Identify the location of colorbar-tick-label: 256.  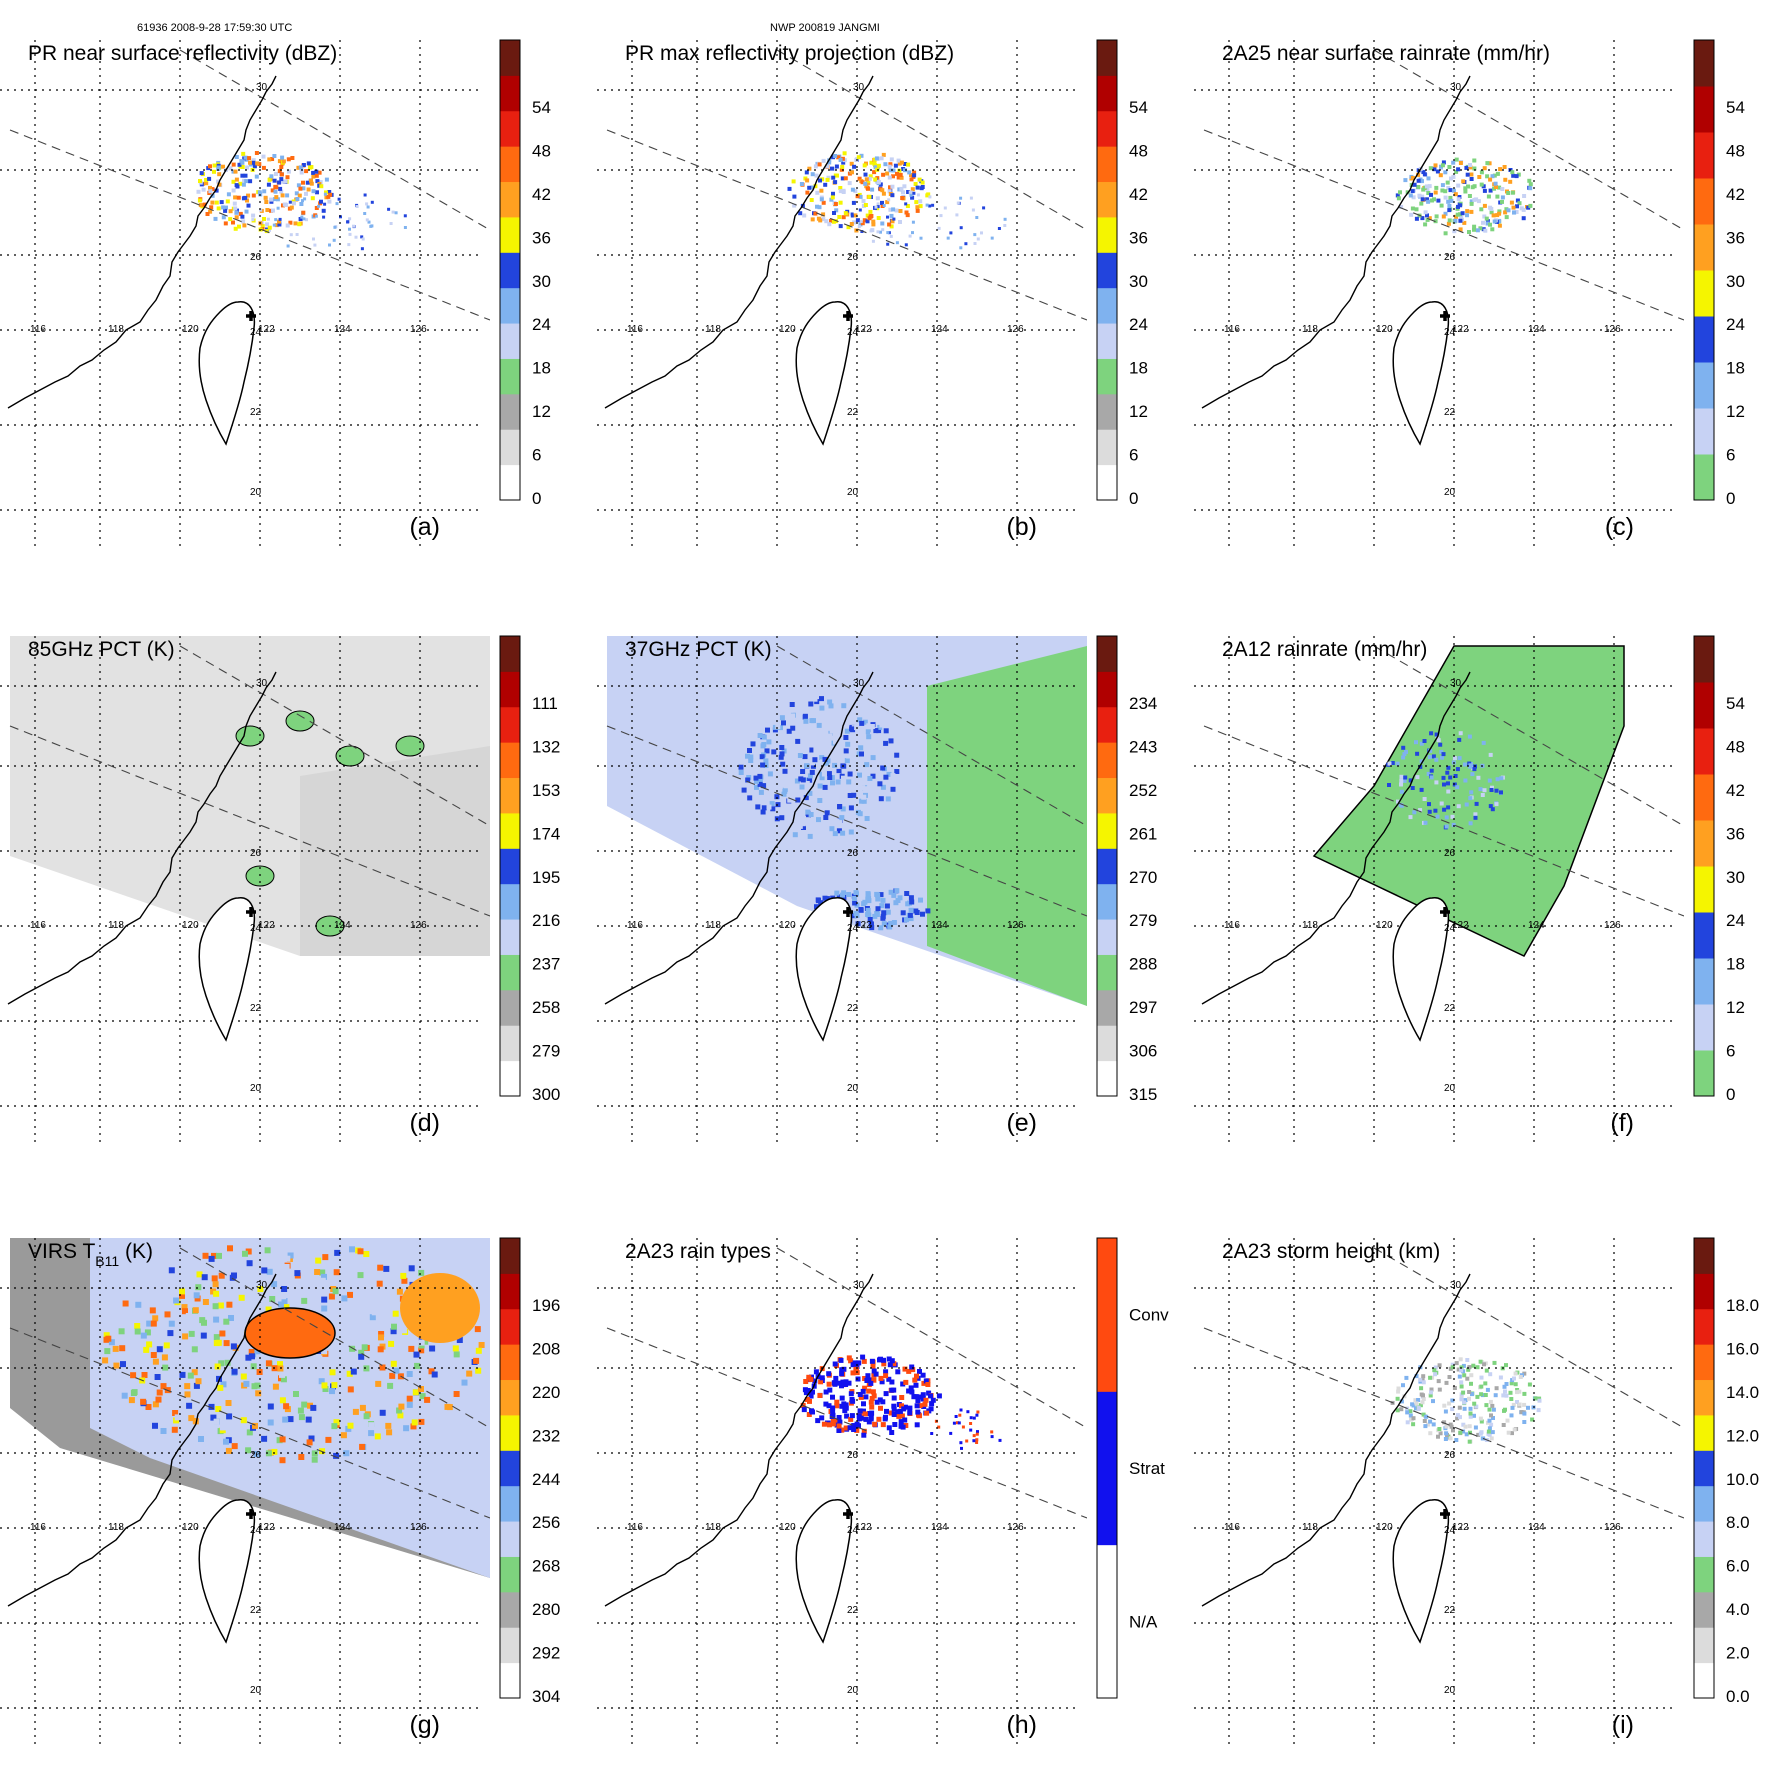
(546, 1522).